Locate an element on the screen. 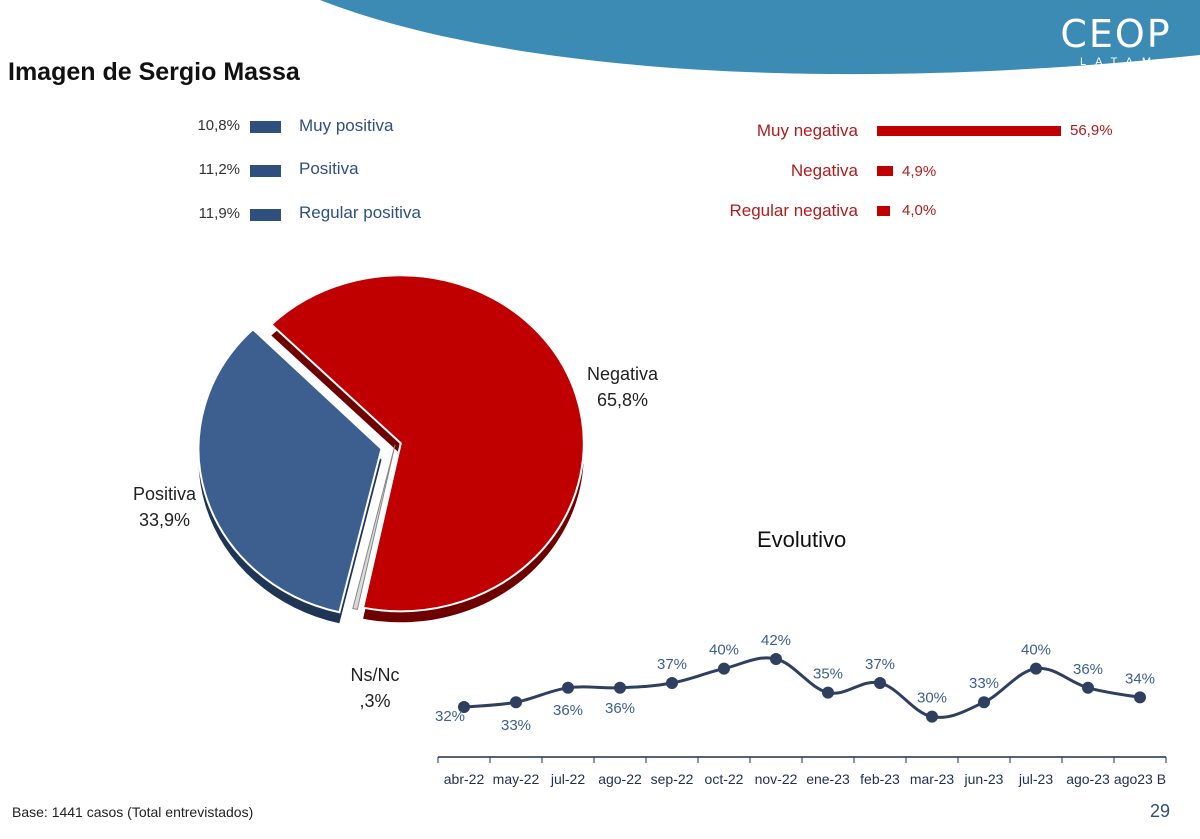 The height and width of the screenshot is (839, 1200). line-category-label: mar-23 is located at coordinates (932, 779).